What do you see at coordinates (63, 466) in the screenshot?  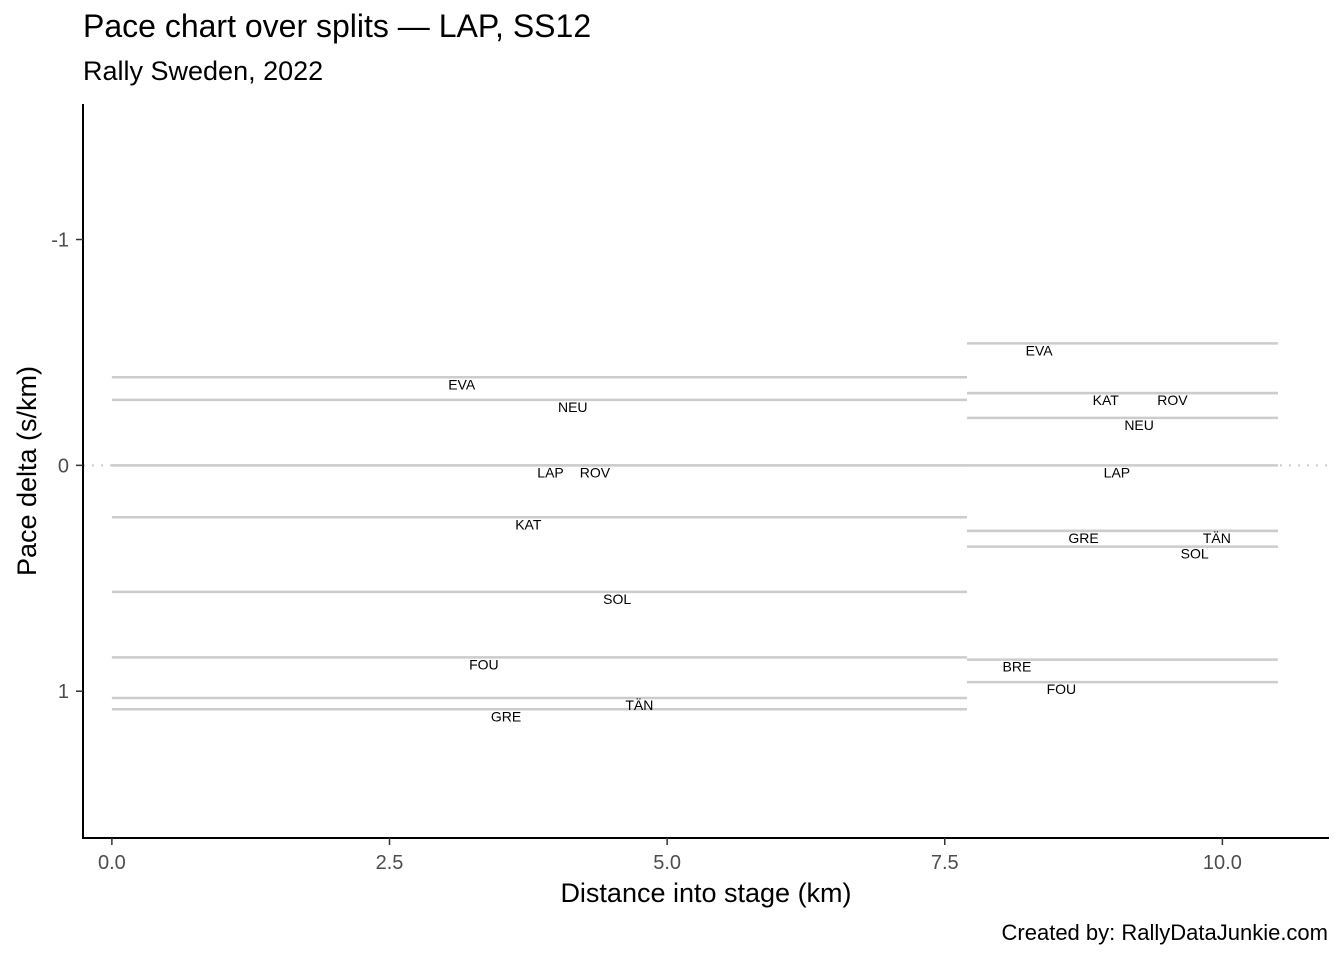 I see `y-tick-label: 0` at bounding box center [63, 466].